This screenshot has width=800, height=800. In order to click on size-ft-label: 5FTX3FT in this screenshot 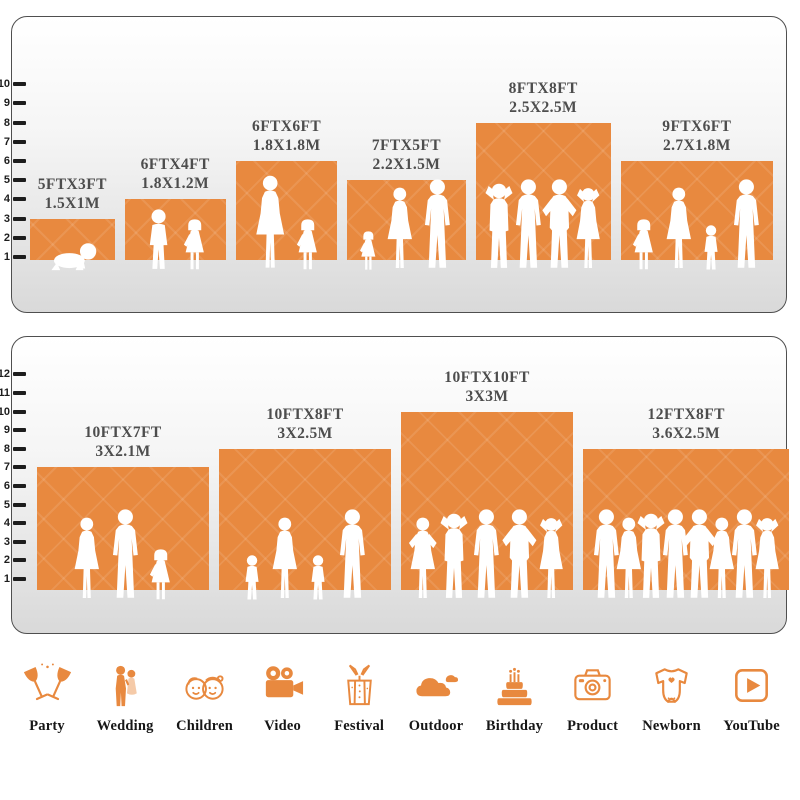, I will do `click(72, 184)`.